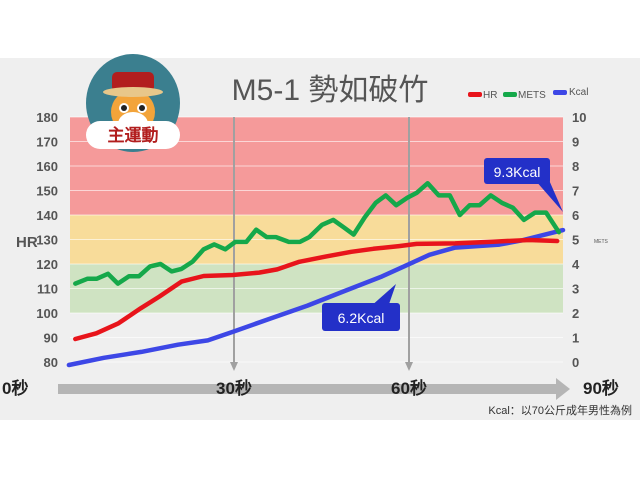 The width and height of the screenshot is (640, 480). I want to click on y-right-tick-label: 8, so click(575, 166).